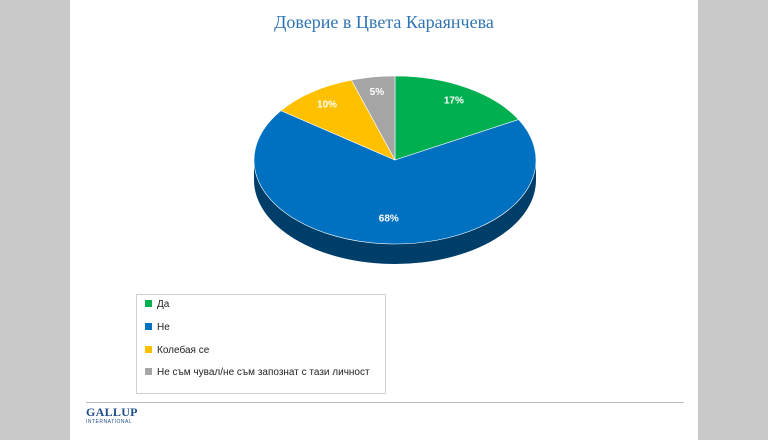 The height and width of the screenshot is (440, 768). Describe the element at coordinates (327, 104) in the screenshot. I see `pie-value-label-3: 10%` at that location.